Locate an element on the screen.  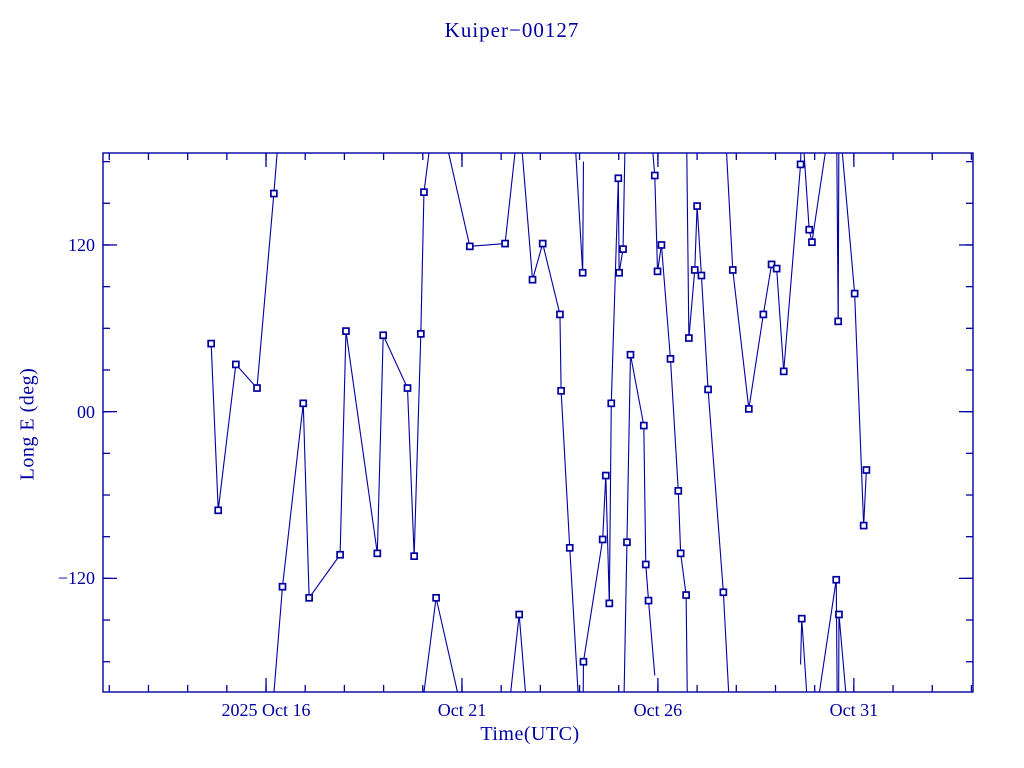
x-tick-label: Oct 26 is located at coordinates (658, 710).